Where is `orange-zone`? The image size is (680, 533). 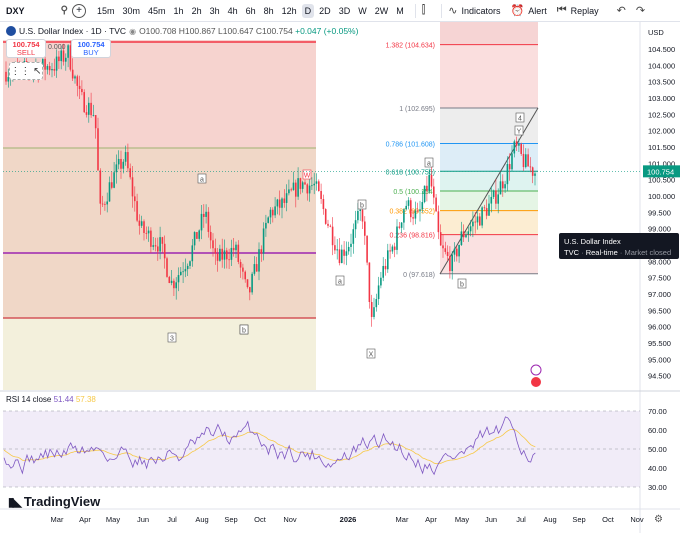
orange-zone is located at coordinates (159, 233).